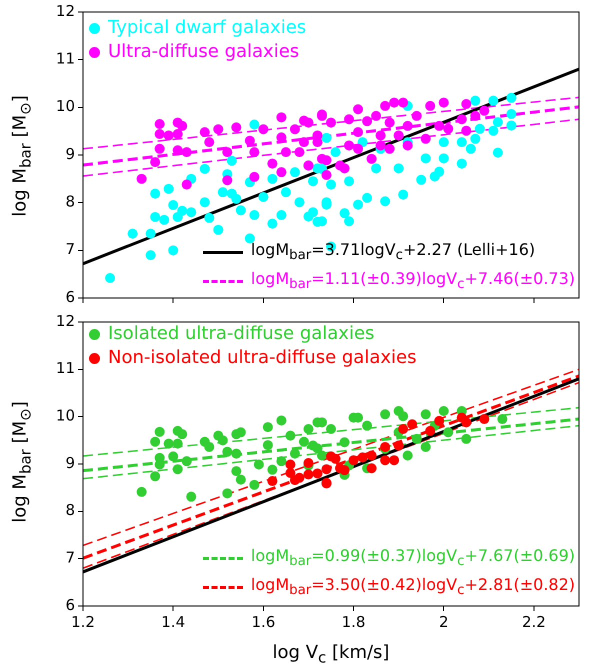 Image resolution: width=589 pixels, height=671 pixels. What do you see at coordinates (207, 28) in the screenshot?
I see `legend-label: Typical dwarf galaxies` at bounding box center [207, 28].